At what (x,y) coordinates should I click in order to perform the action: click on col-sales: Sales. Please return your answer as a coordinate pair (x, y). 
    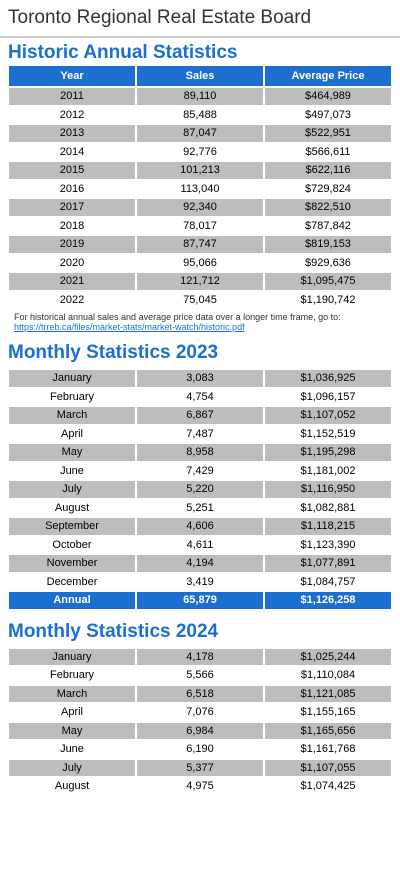
    Looking at the image, I should click on (200, 76).